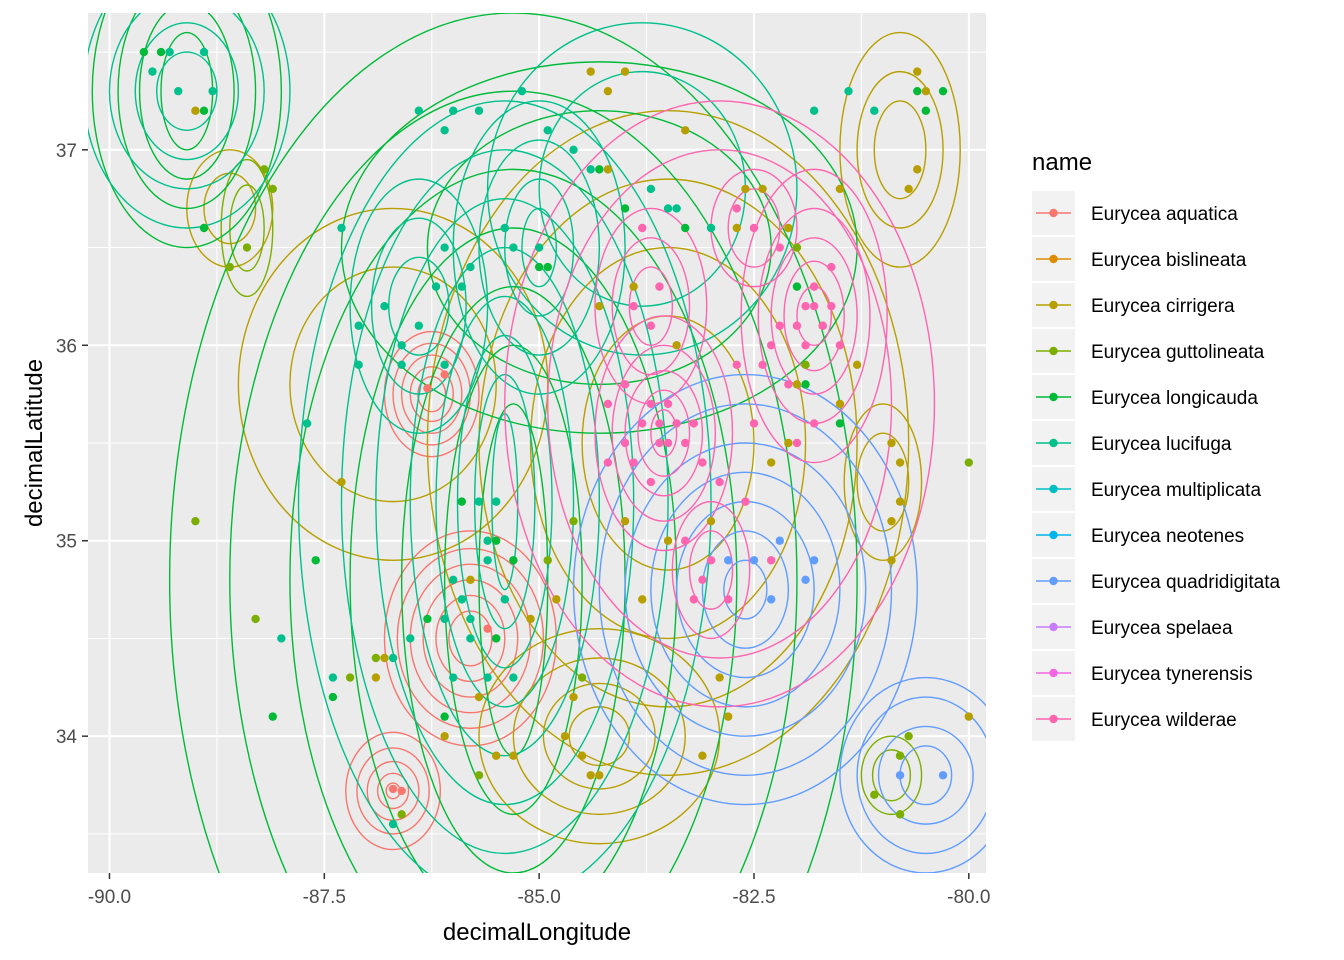 This screenshot has width=1344, height=960. Describe the element at coordinates (1161, 444) in the screenshot. I see `legend-label: Eurycea lucifuga` at that location.